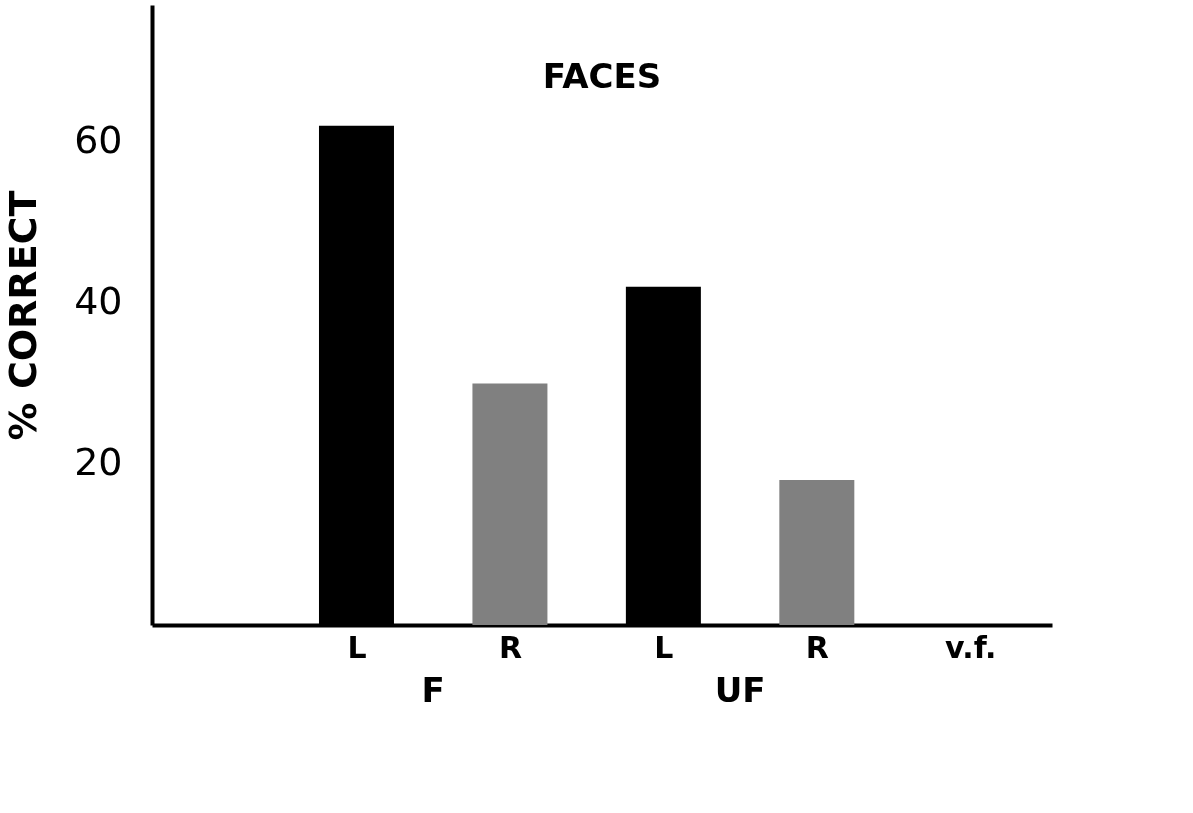 This screenshot has width=1193, height=813. I want to click on y-tick-label: 60, so click(98, 140).